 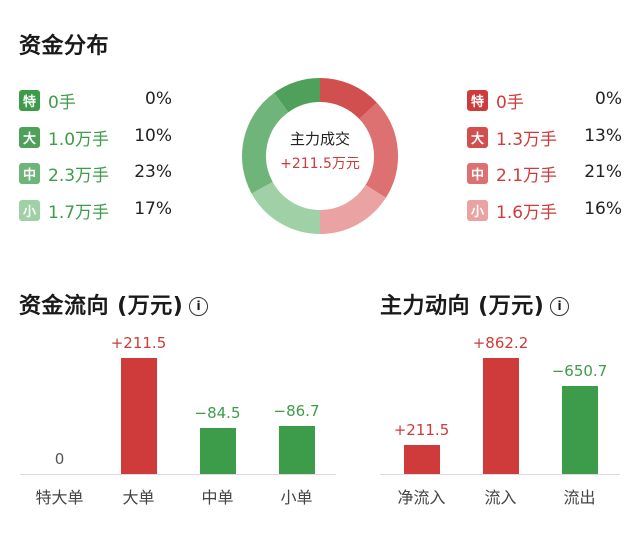 I want to click on outflow-row-large: 大 1.3万手, so click(x=512, y=137).